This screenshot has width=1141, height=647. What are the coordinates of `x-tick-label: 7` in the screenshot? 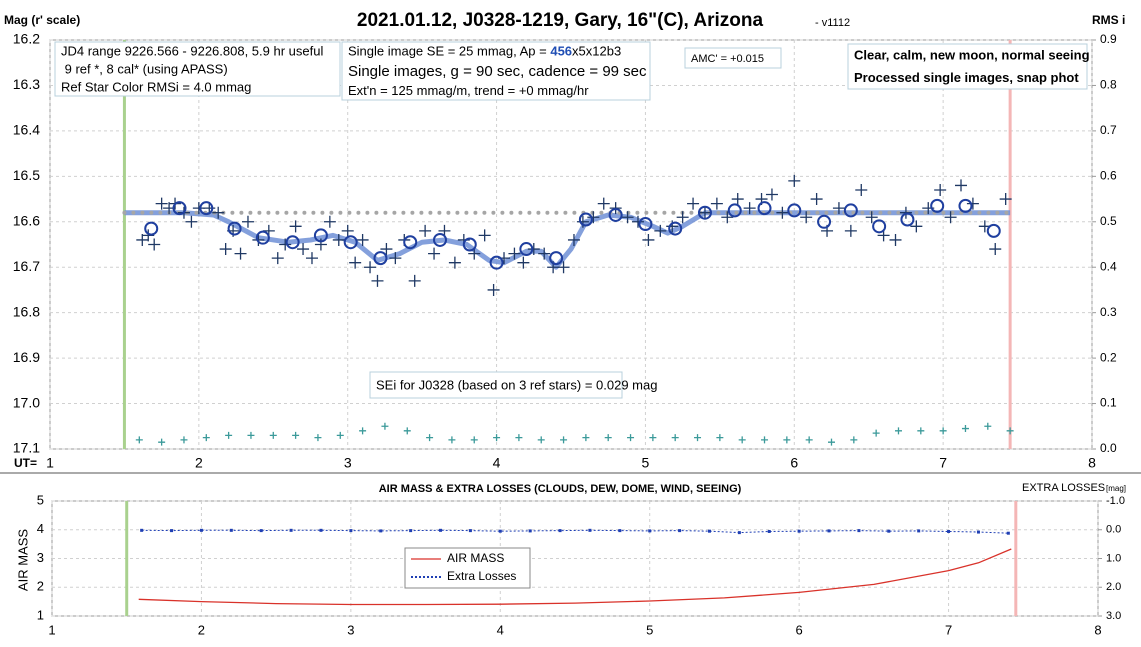 It's located at (943, 463).